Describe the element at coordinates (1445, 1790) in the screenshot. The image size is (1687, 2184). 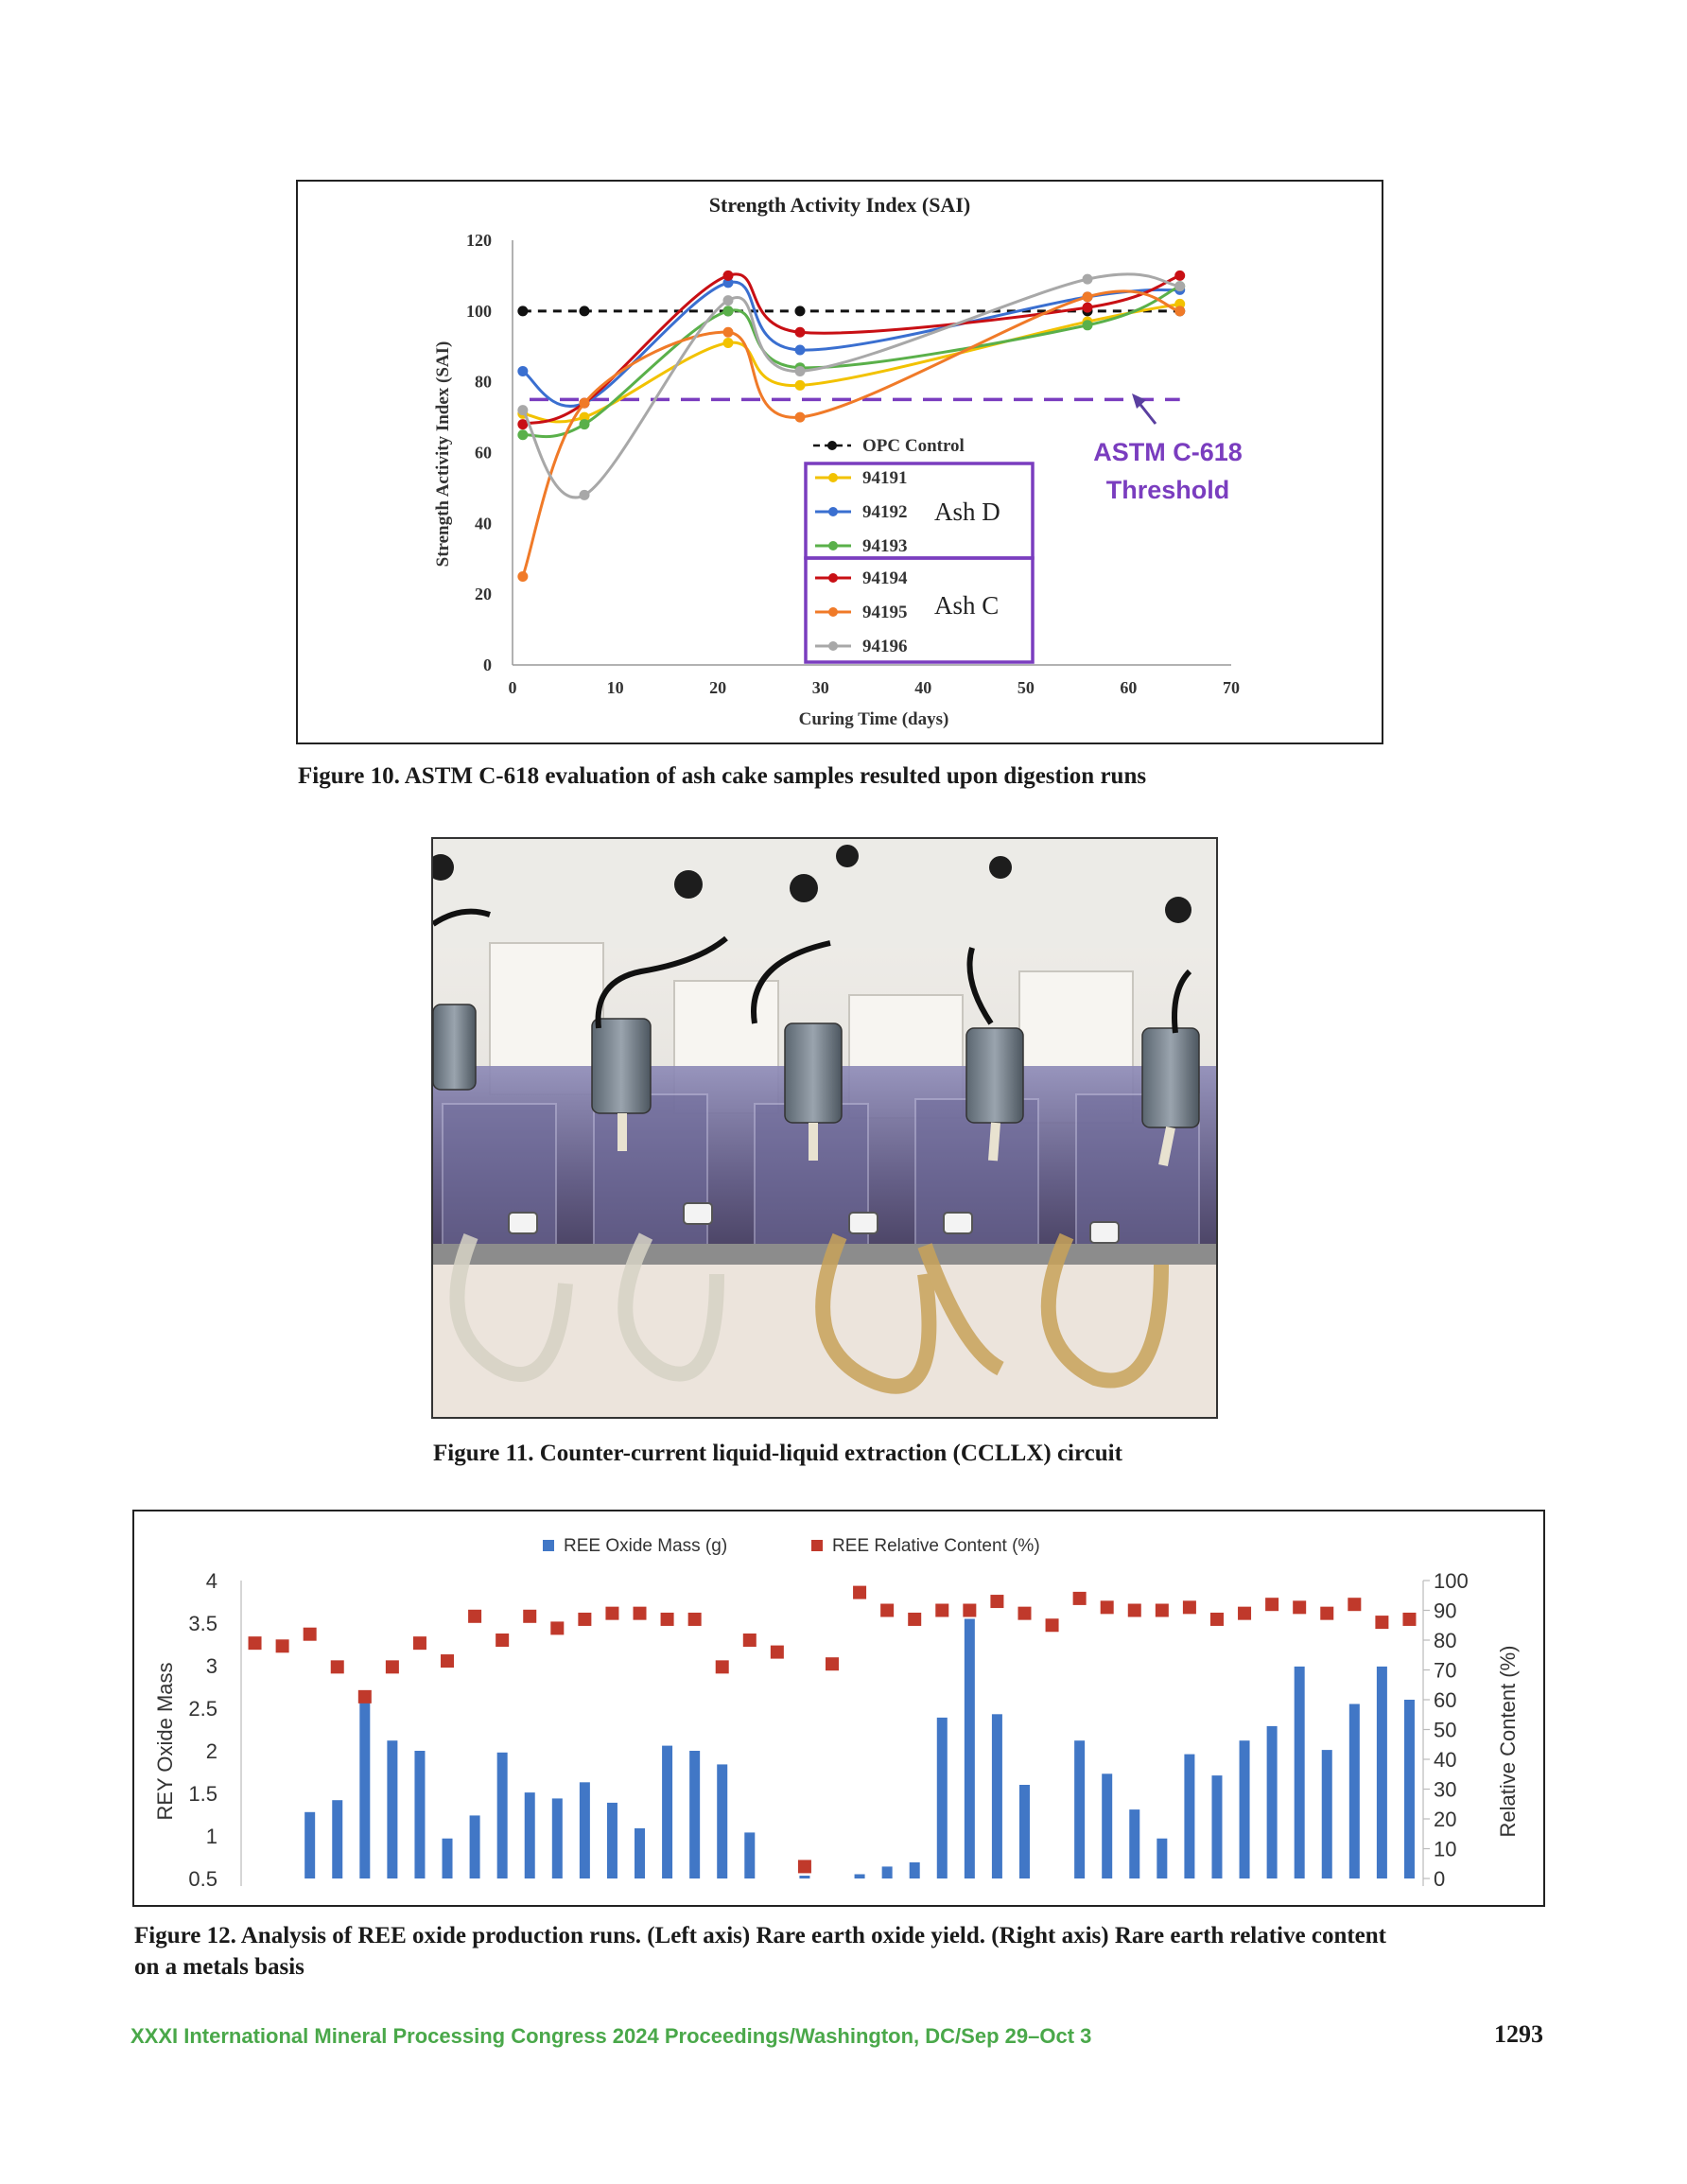
I see `right-tick-label: 30` at that location.